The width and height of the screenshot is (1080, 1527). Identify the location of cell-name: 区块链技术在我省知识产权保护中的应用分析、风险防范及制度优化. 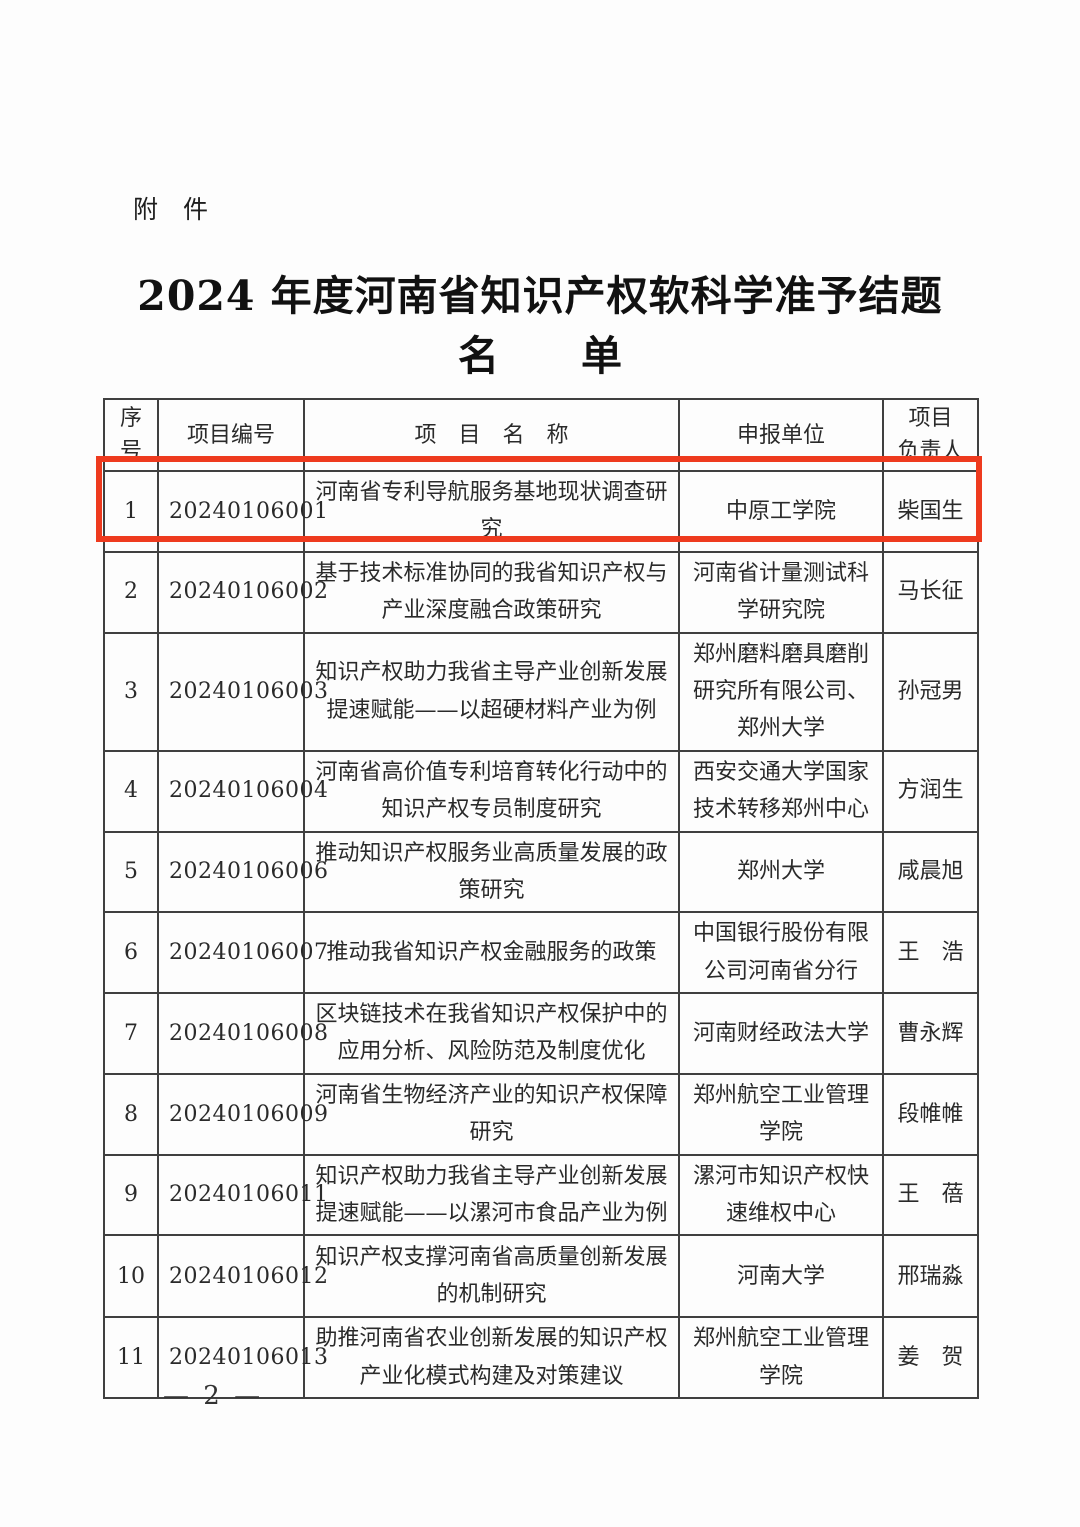
(491, 1033).